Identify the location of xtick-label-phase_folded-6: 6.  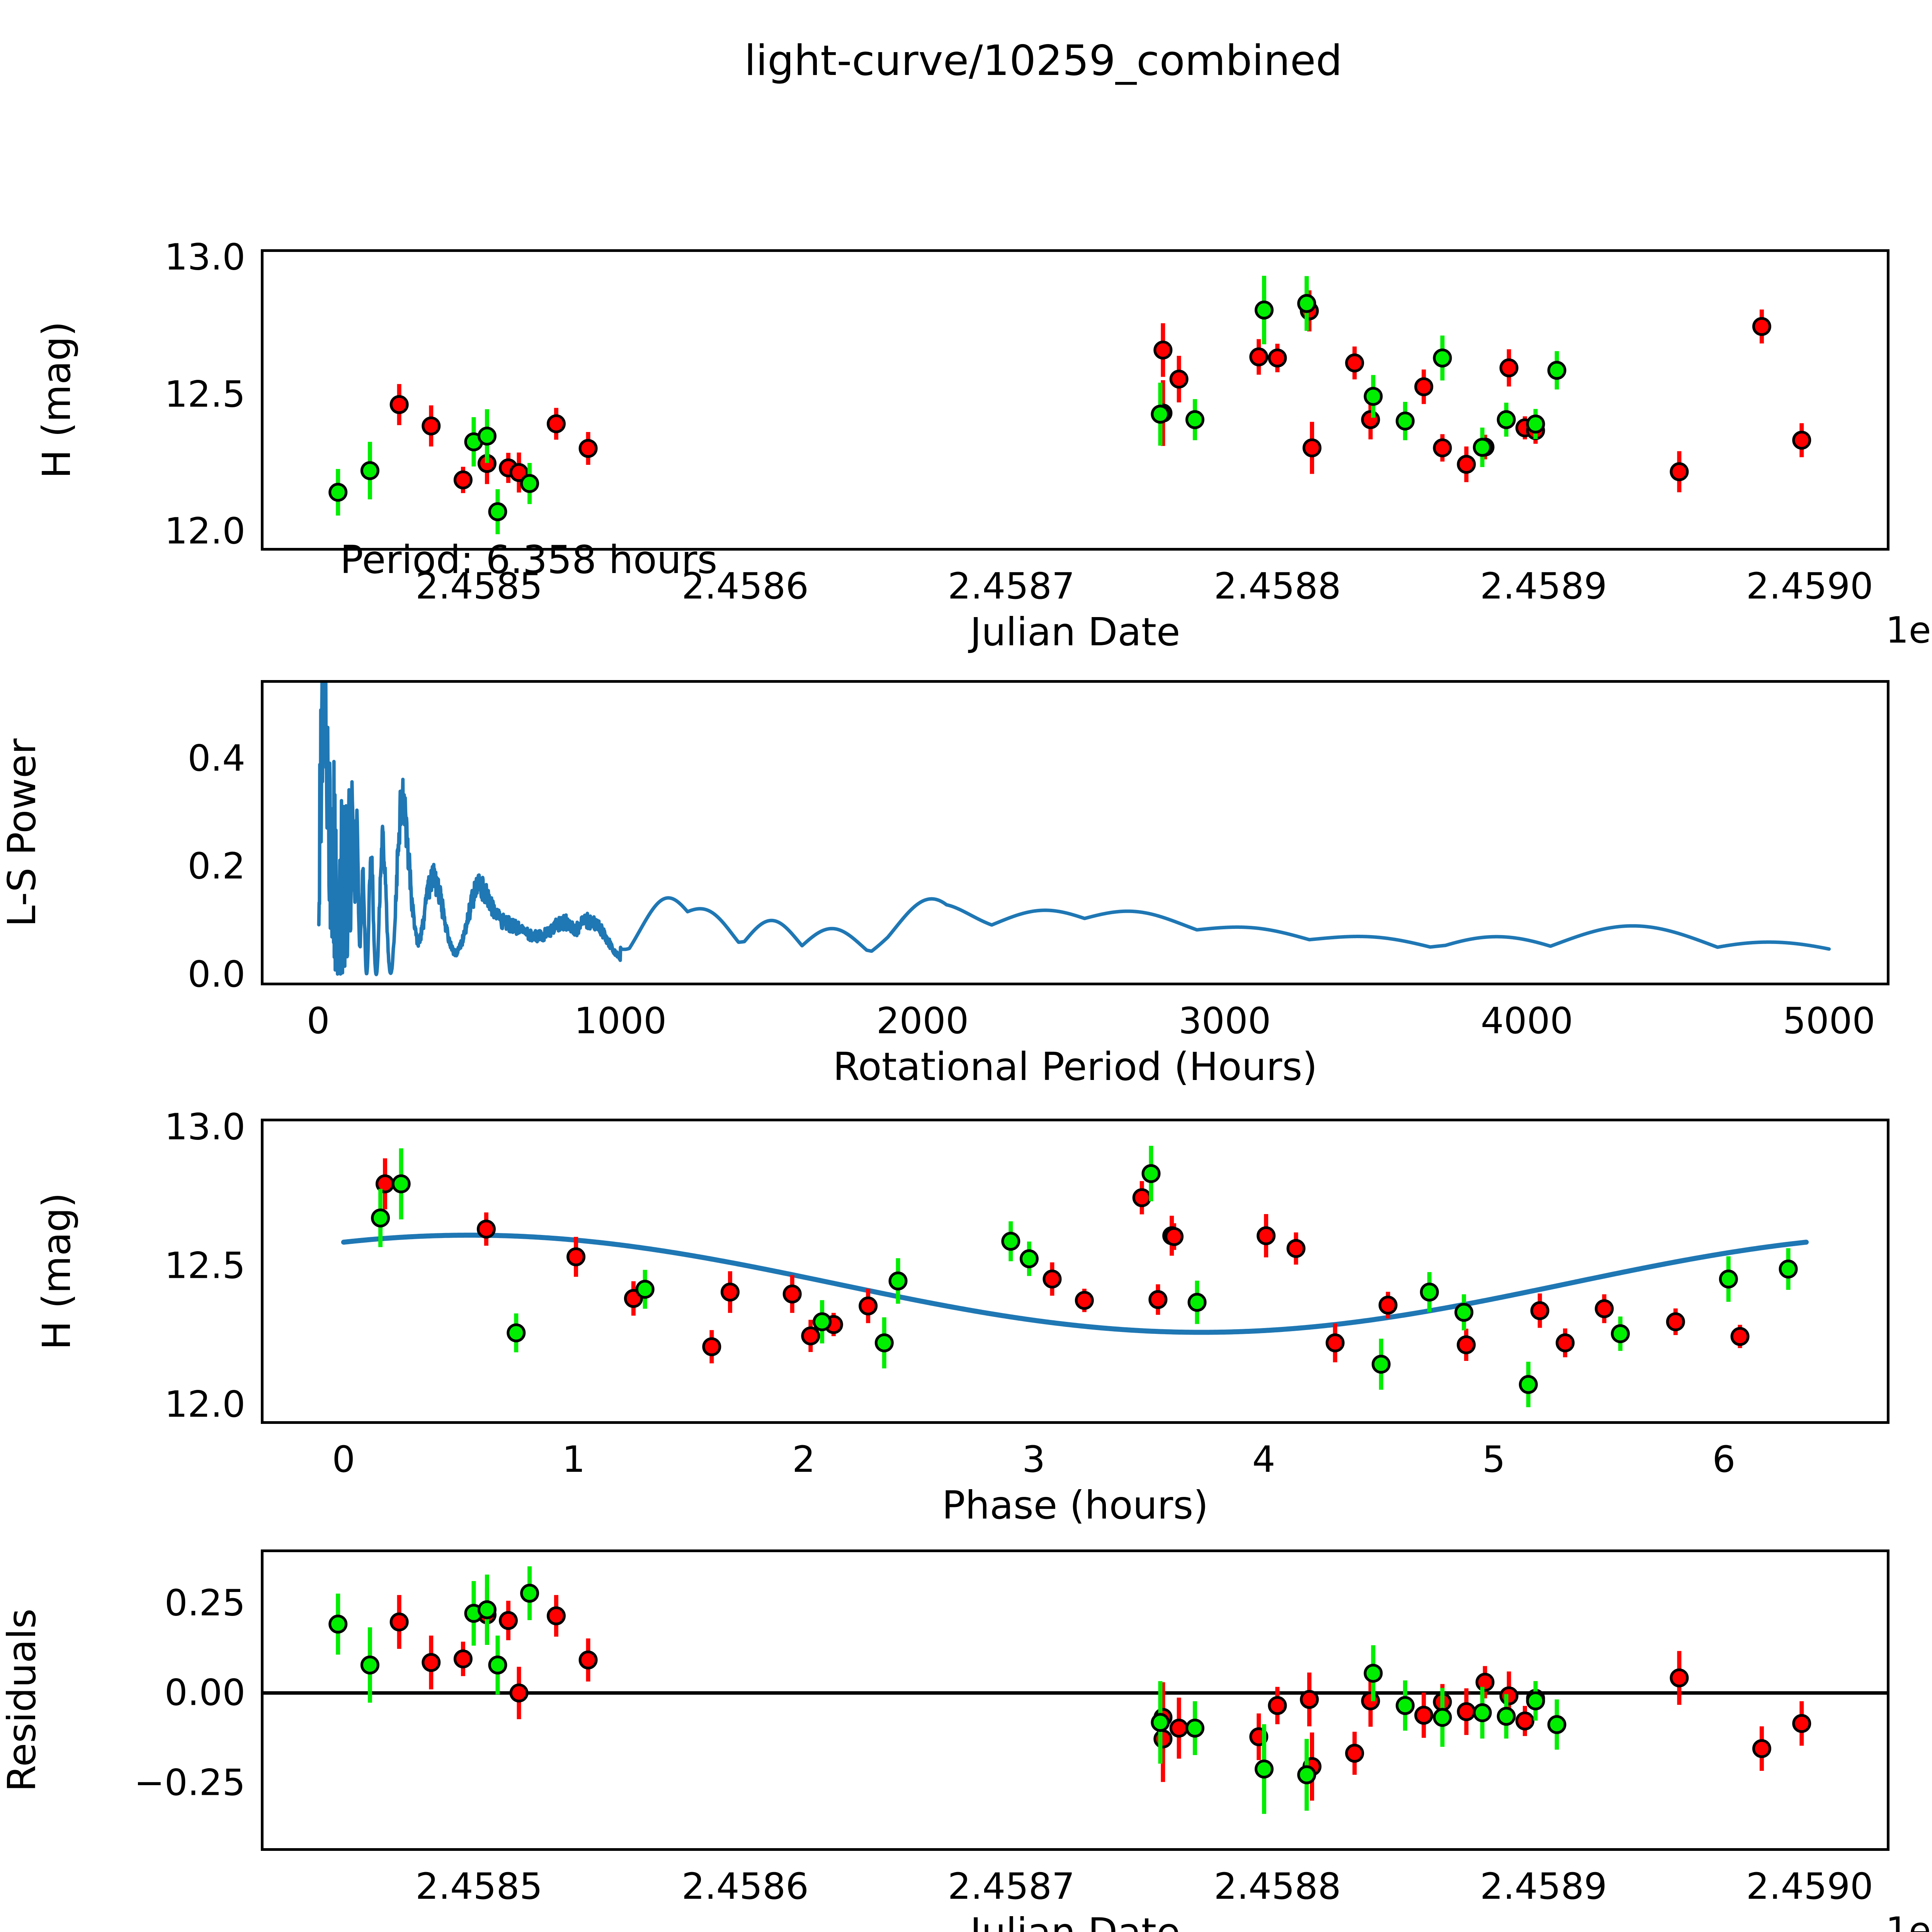
(1724, 1460).